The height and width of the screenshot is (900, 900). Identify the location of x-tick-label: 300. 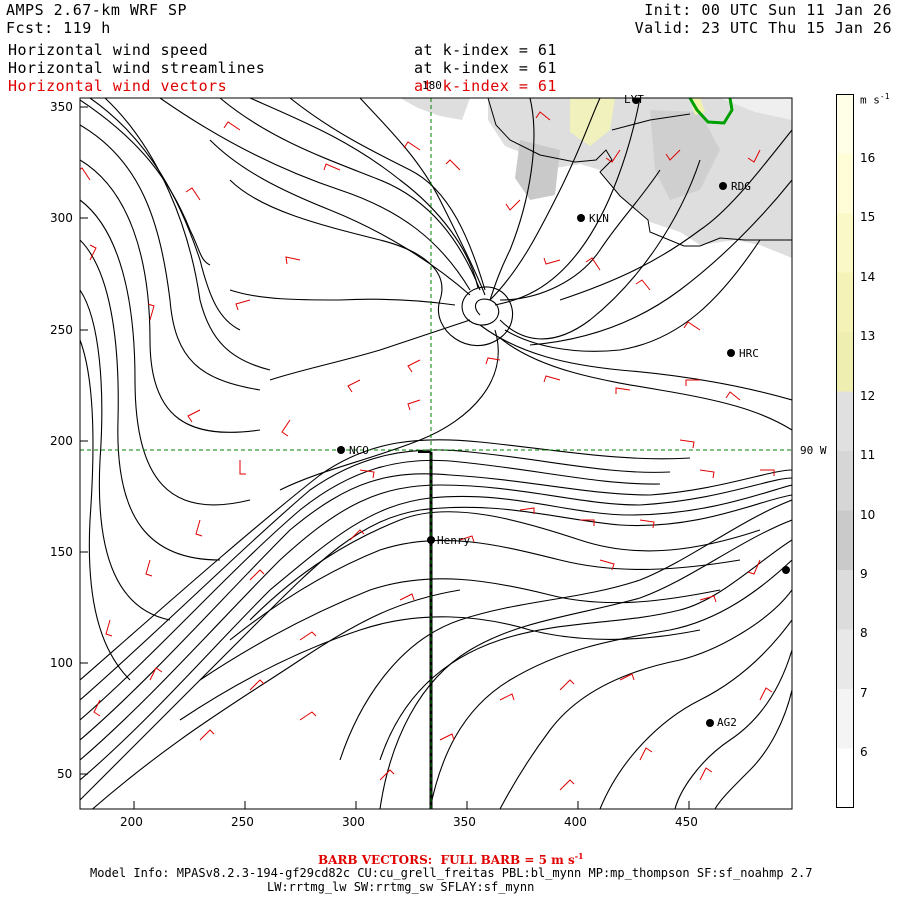
(353, 822).